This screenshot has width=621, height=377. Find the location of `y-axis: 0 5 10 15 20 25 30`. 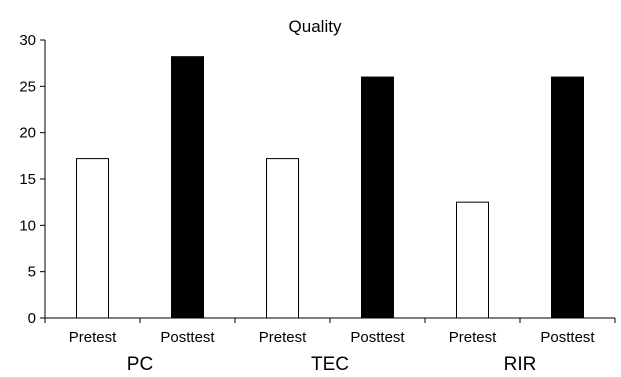

y-axis: 0 5 10 15 20 25 30 is located at coordinates (32, 179).